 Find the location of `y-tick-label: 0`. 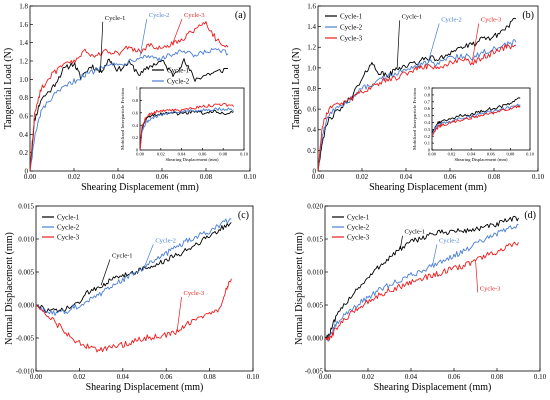

y-tick-label: 0 is located at coordinates (315, 171).